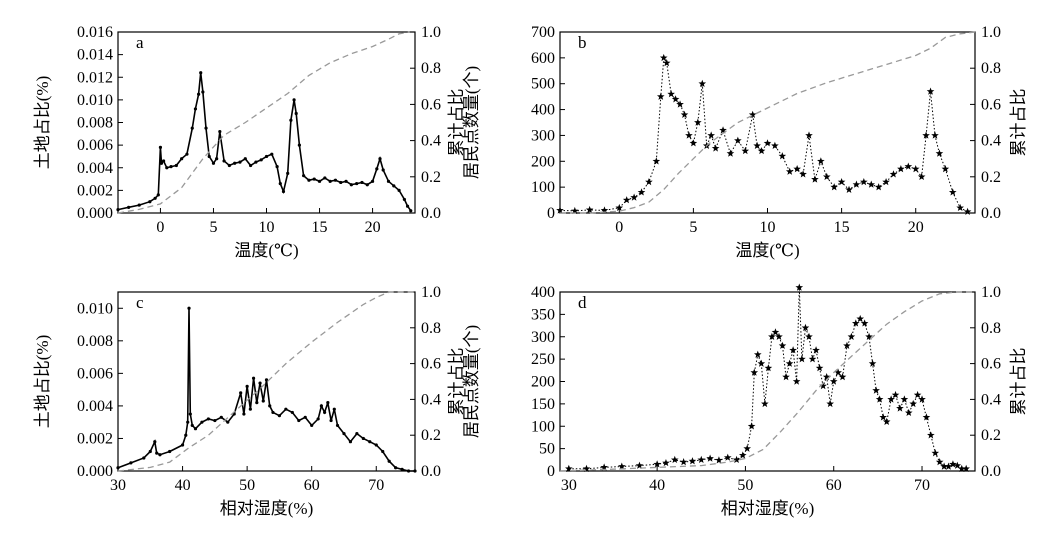 Image resolution: width=1061 pixels, height=539 pixels. Describe the element at coordinates (95, 341) in the screenshot. I see `y-tick-label: 0.008` at that location.